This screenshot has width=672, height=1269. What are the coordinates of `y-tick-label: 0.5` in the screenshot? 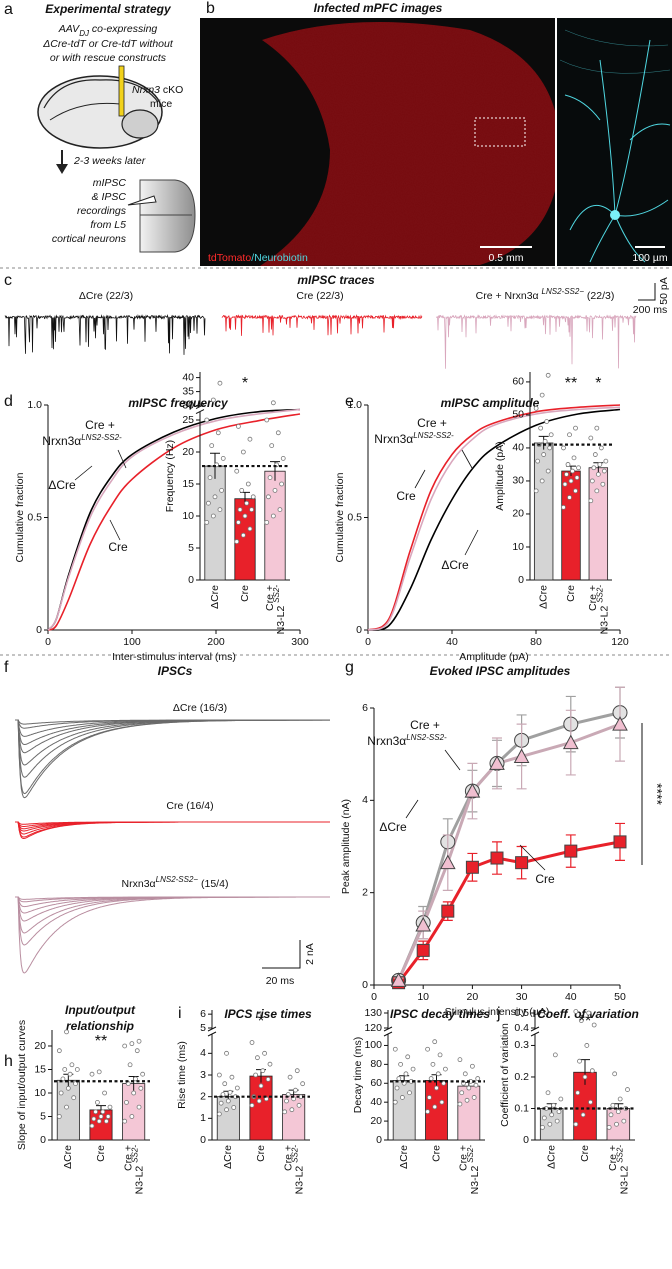 It's located at (34, 517).